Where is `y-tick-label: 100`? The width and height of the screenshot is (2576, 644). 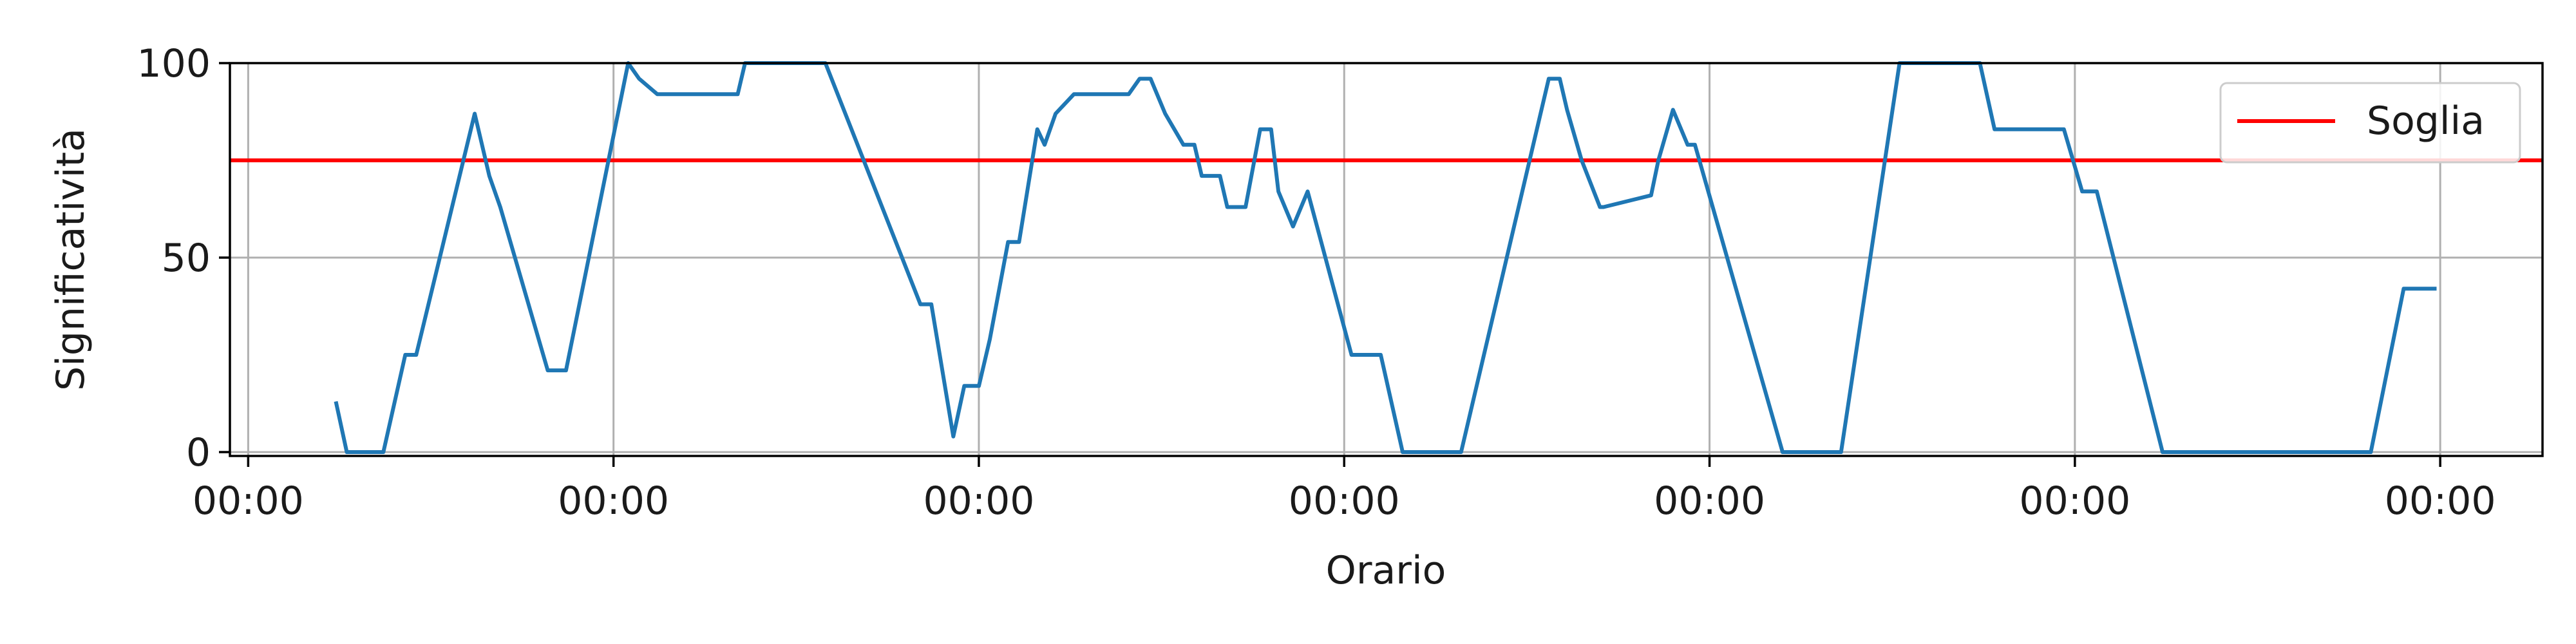
y-tick-label: 100 is located at coordinates (174, 64).